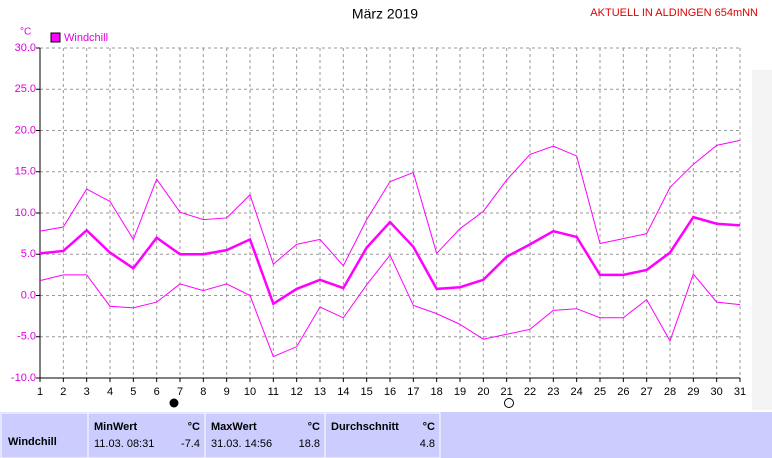  I want to click on x-tick-label: 11, so click(273, 392).